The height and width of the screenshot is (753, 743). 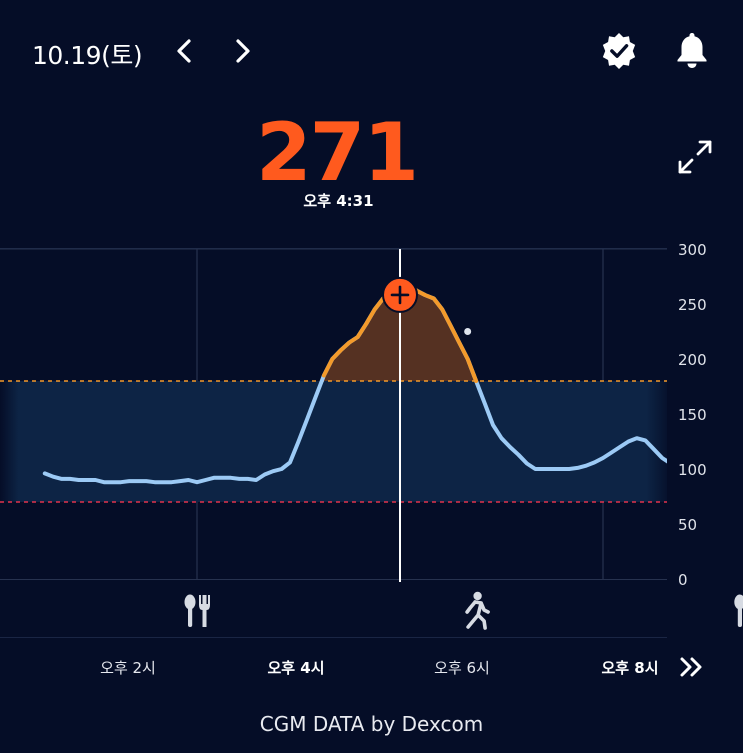 I want to click on chevron-left-icon, so click(x=185, y=51).